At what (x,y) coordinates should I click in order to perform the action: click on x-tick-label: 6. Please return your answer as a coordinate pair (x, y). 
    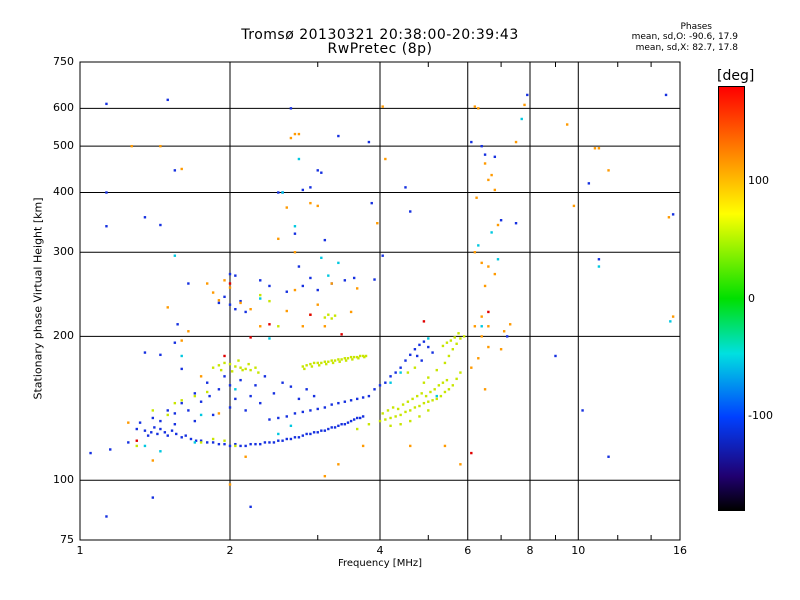
    Looking at the image, I should click on (468, 550).